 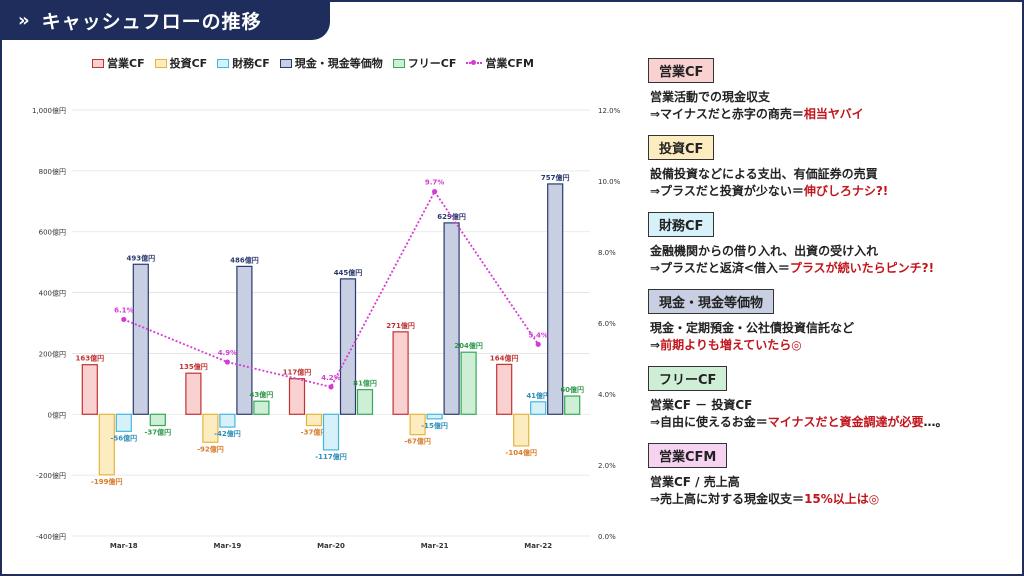 I want to click on explain-text: 金融機関からの借り入れ、出資の受け入れ, so click(x=764, y=251).